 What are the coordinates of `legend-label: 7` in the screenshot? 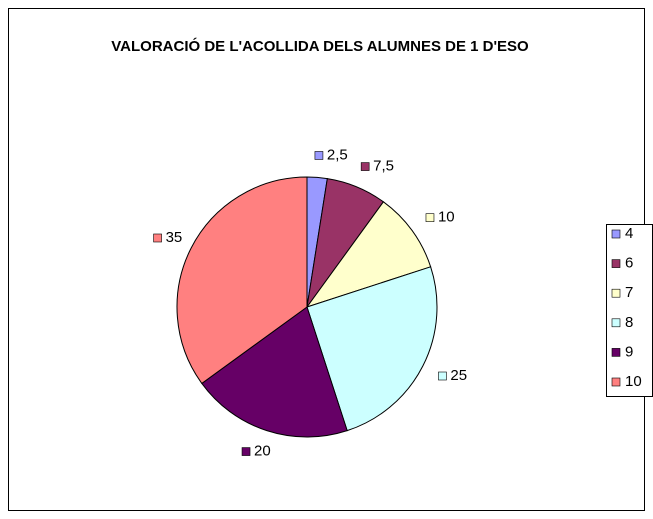 It's located at (629, 292).